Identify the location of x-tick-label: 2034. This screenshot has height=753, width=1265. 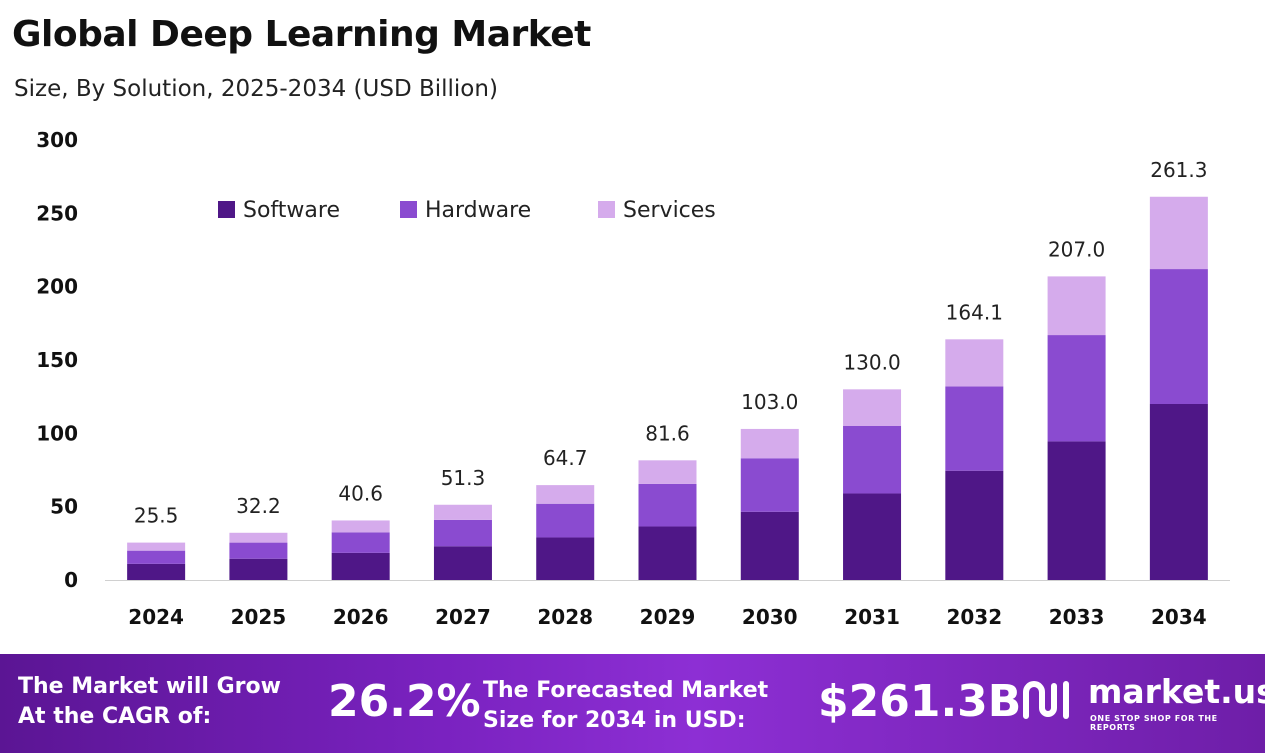
(1179, 617).